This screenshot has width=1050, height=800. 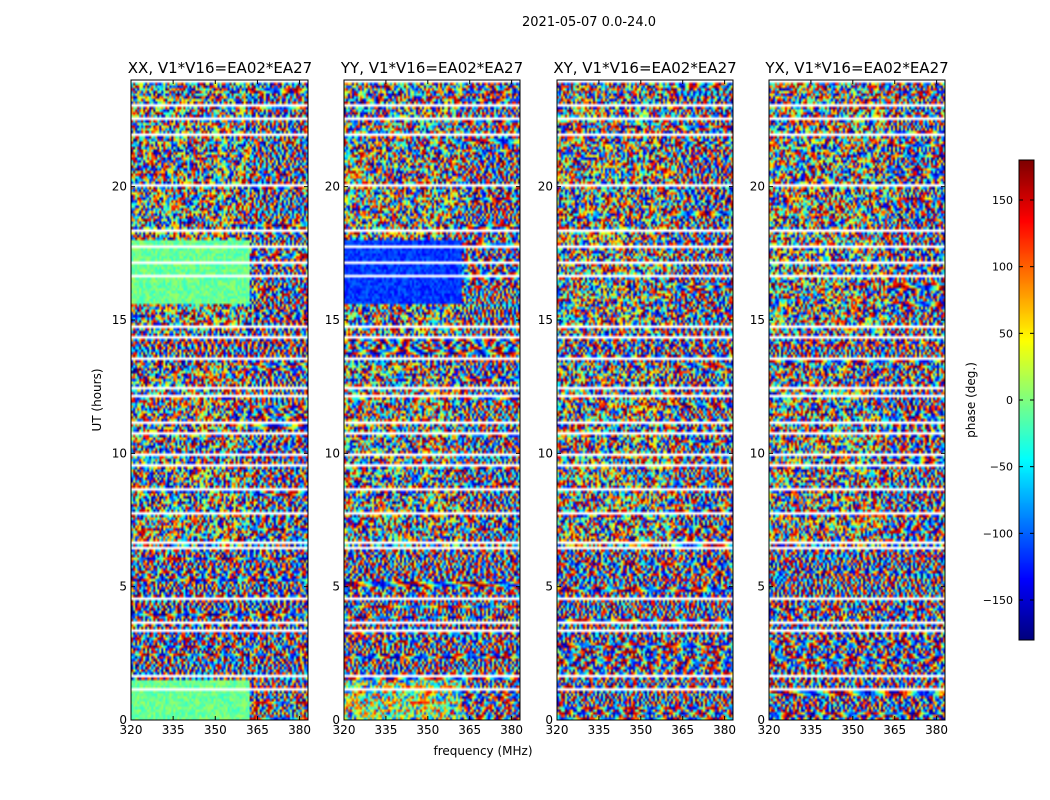 What do you see at coordinates (998, 600) in the screenshot?
I see `colorbar-tick-label: −150` at bounding box center [998, 600].